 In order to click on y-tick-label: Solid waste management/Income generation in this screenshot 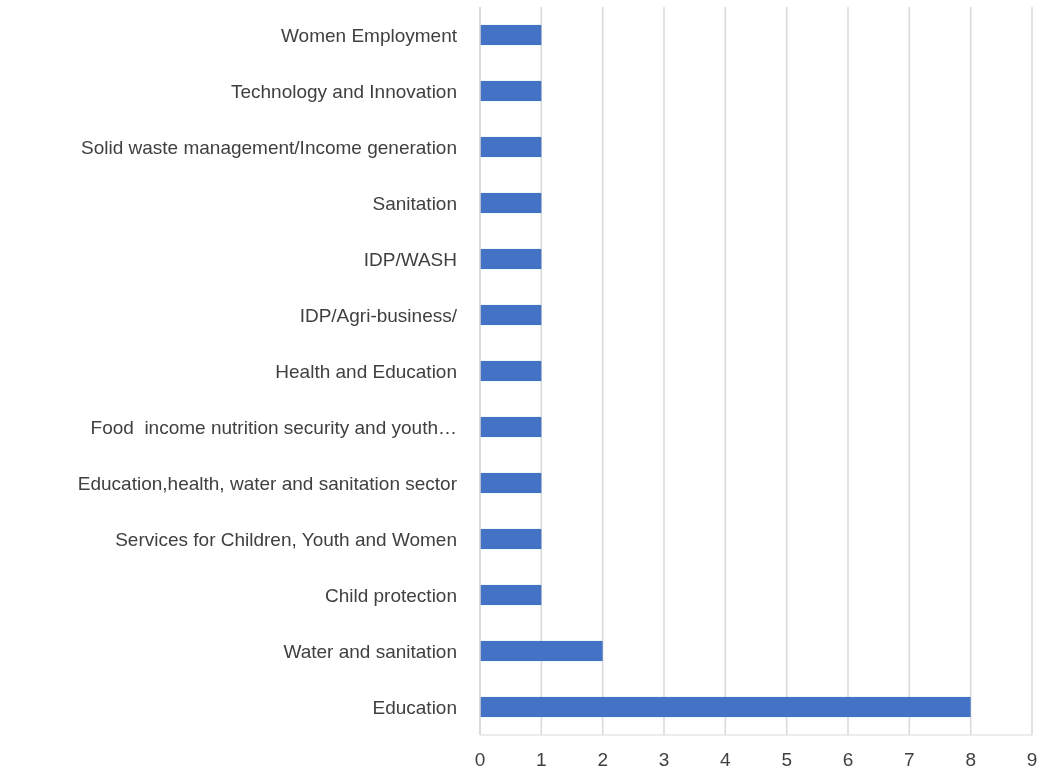, I will do `click(268, 147)`.